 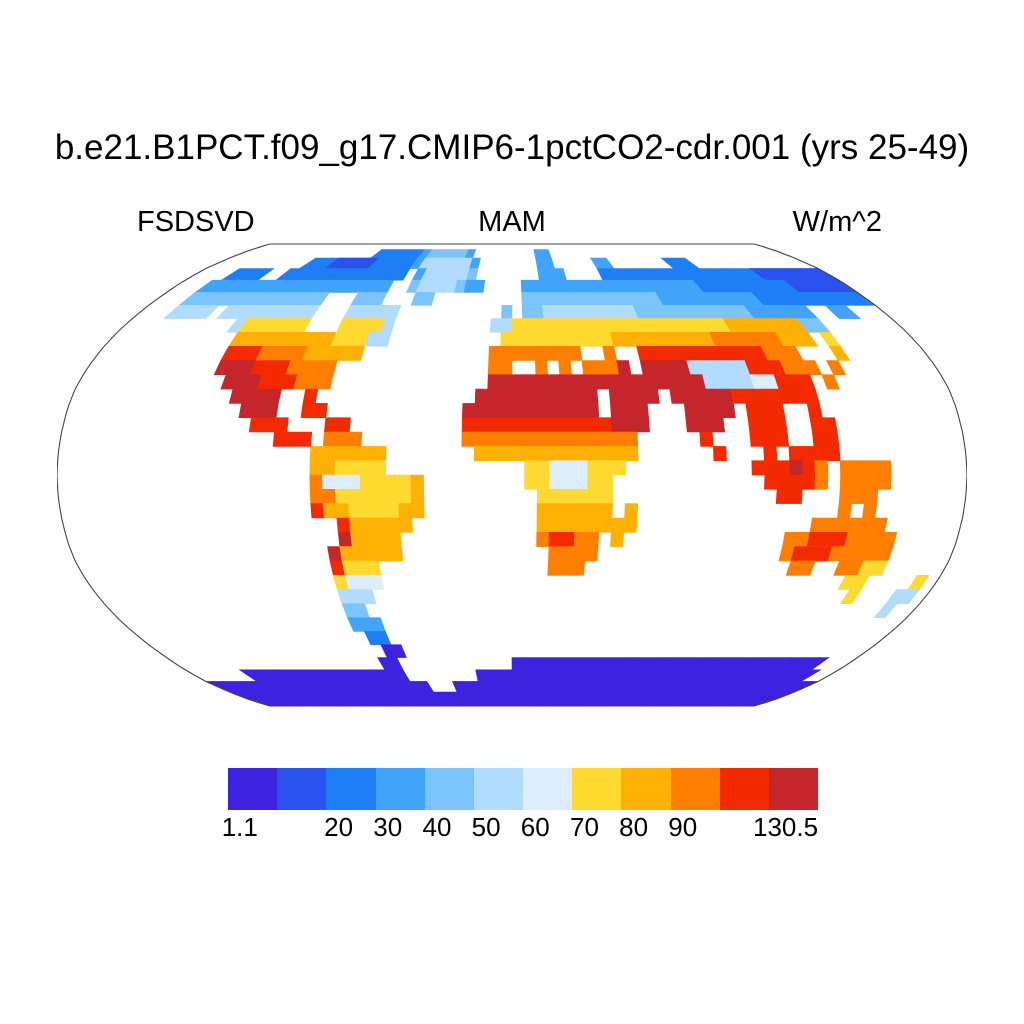 What do you see at coordinates (196, 222) in the screenshot?
I see `variable-name-label: FSDSVD` at bounding box center [196, 222].